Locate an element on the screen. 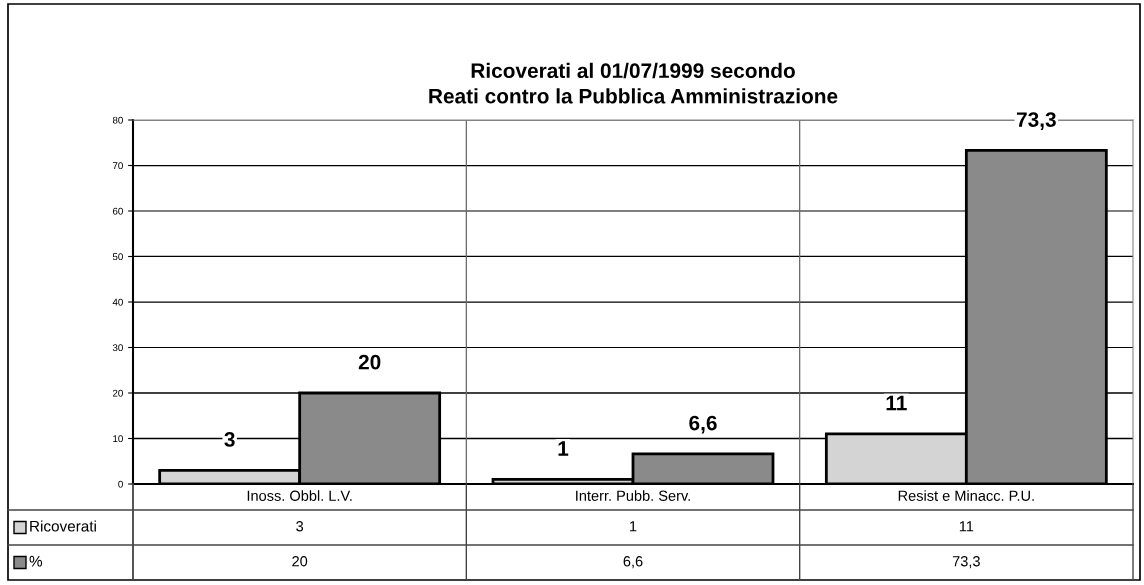 This screenshot has height=585, width=1144. legend-label: % is located at coordinates (36, 561).